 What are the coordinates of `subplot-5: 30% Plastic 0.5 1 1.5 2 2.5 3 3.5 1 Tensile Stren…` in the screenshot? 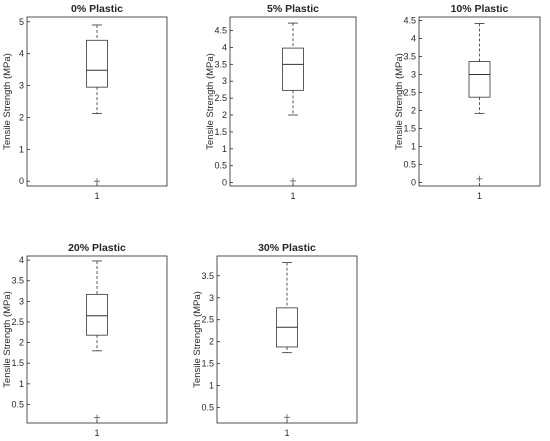 It's located at (275, 340).